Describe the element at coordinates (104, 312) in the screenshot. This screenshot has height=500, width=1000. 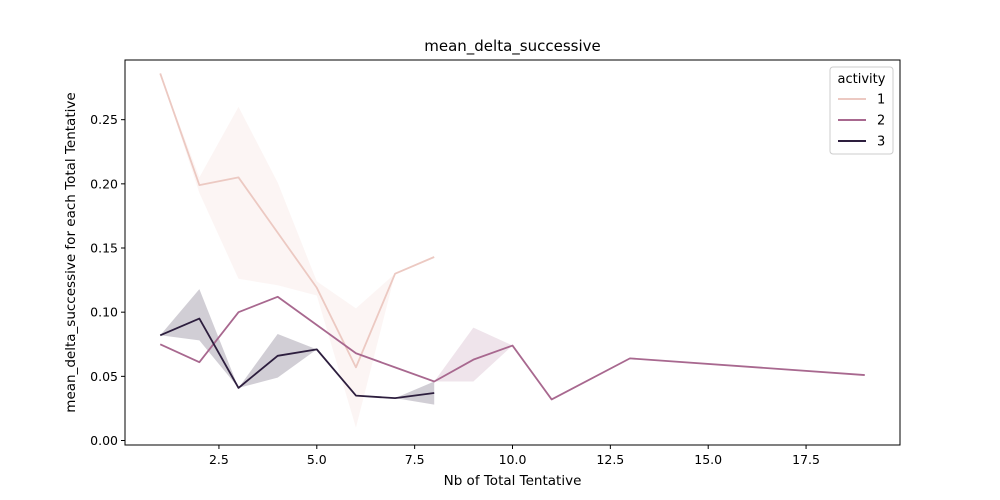
I see `y-tick-label: 0.10` at that location.